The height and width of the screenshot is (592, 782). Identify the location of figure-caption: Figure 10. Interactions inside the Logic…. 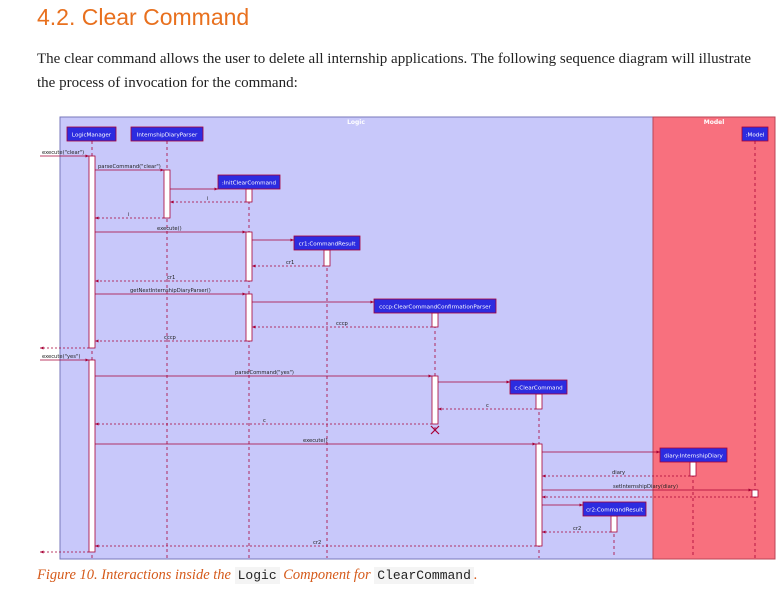
(257, 575).